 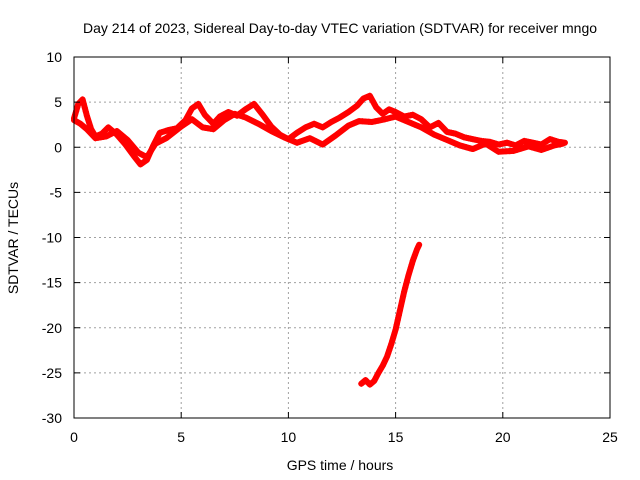 What do you see at coordinates (58, 102) in the screenshot?
I see `y-tick-label: 5` at bounding box center [58, 102].